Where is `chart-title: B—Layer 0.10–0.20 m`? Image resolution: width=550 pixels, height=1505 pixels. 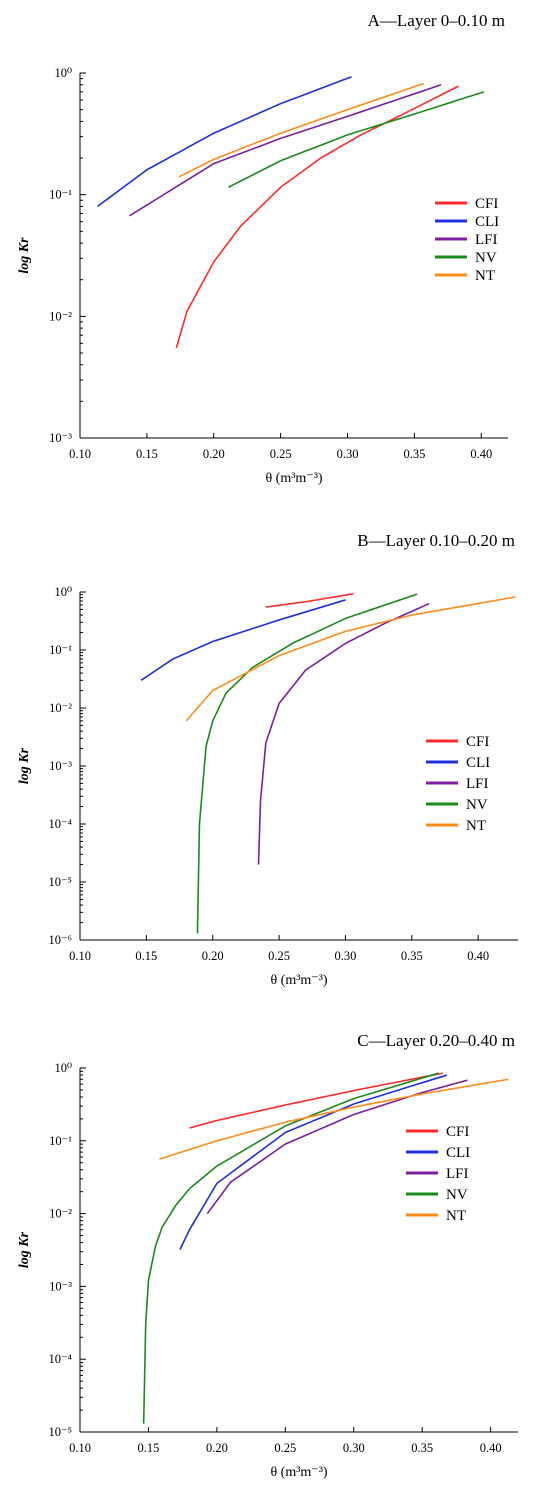
chart-title: B—Layer 0.10–0.20 m is located at coordinates (436, 540).